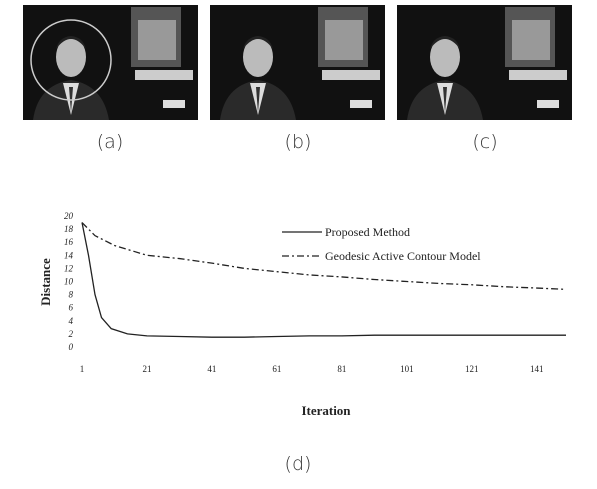  I want to click on x-tick-label: 41, so click(211, 369).